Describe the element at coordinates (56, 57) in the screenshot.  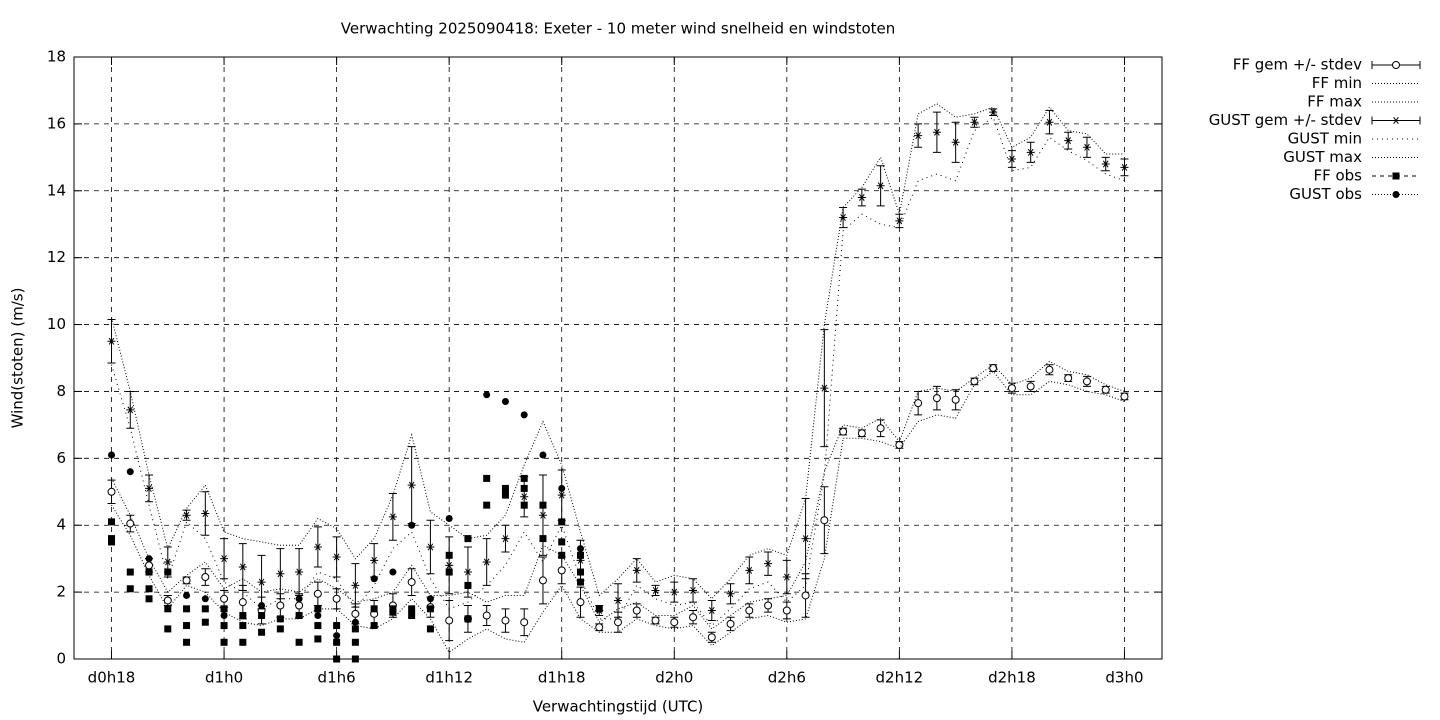
I see `y-tick-label: 18` at that location.